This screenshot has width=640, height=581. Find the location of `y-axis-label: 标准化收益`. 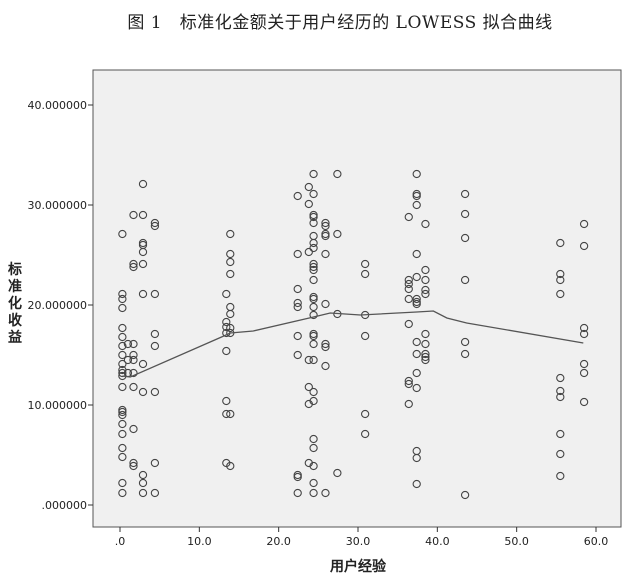

y-axis-label: 标准化收益 is located at coordinates (15, 304).